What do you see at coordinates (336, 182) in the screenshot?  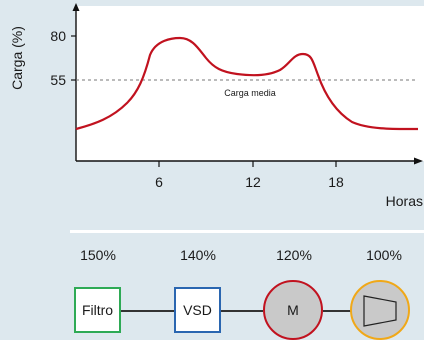 I see `x-tick-label-18: 18` at bounding box center [336, 182].